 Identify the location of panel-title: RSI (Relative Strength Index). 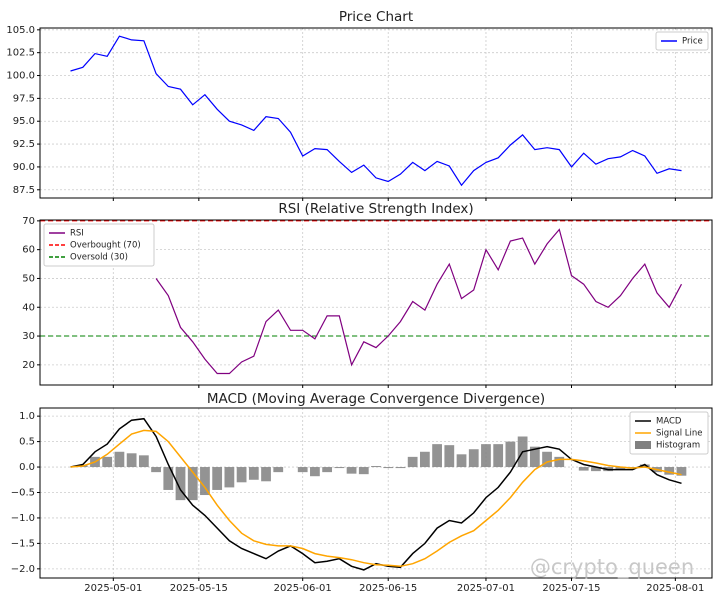
(375, 209).